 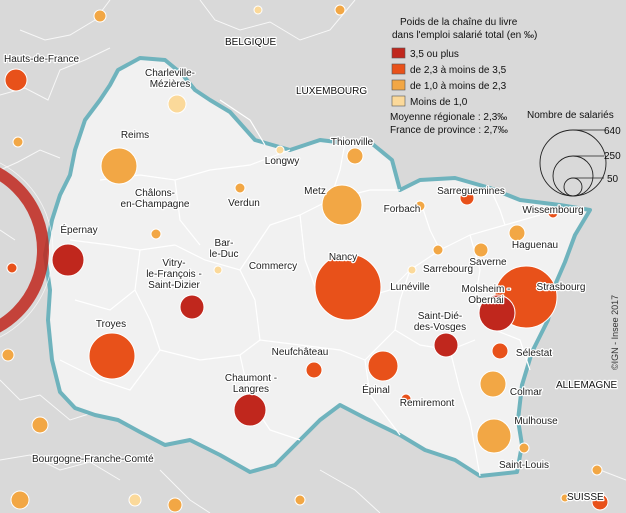 I want to click on circle-remiremont, so click(x=406, y=399).